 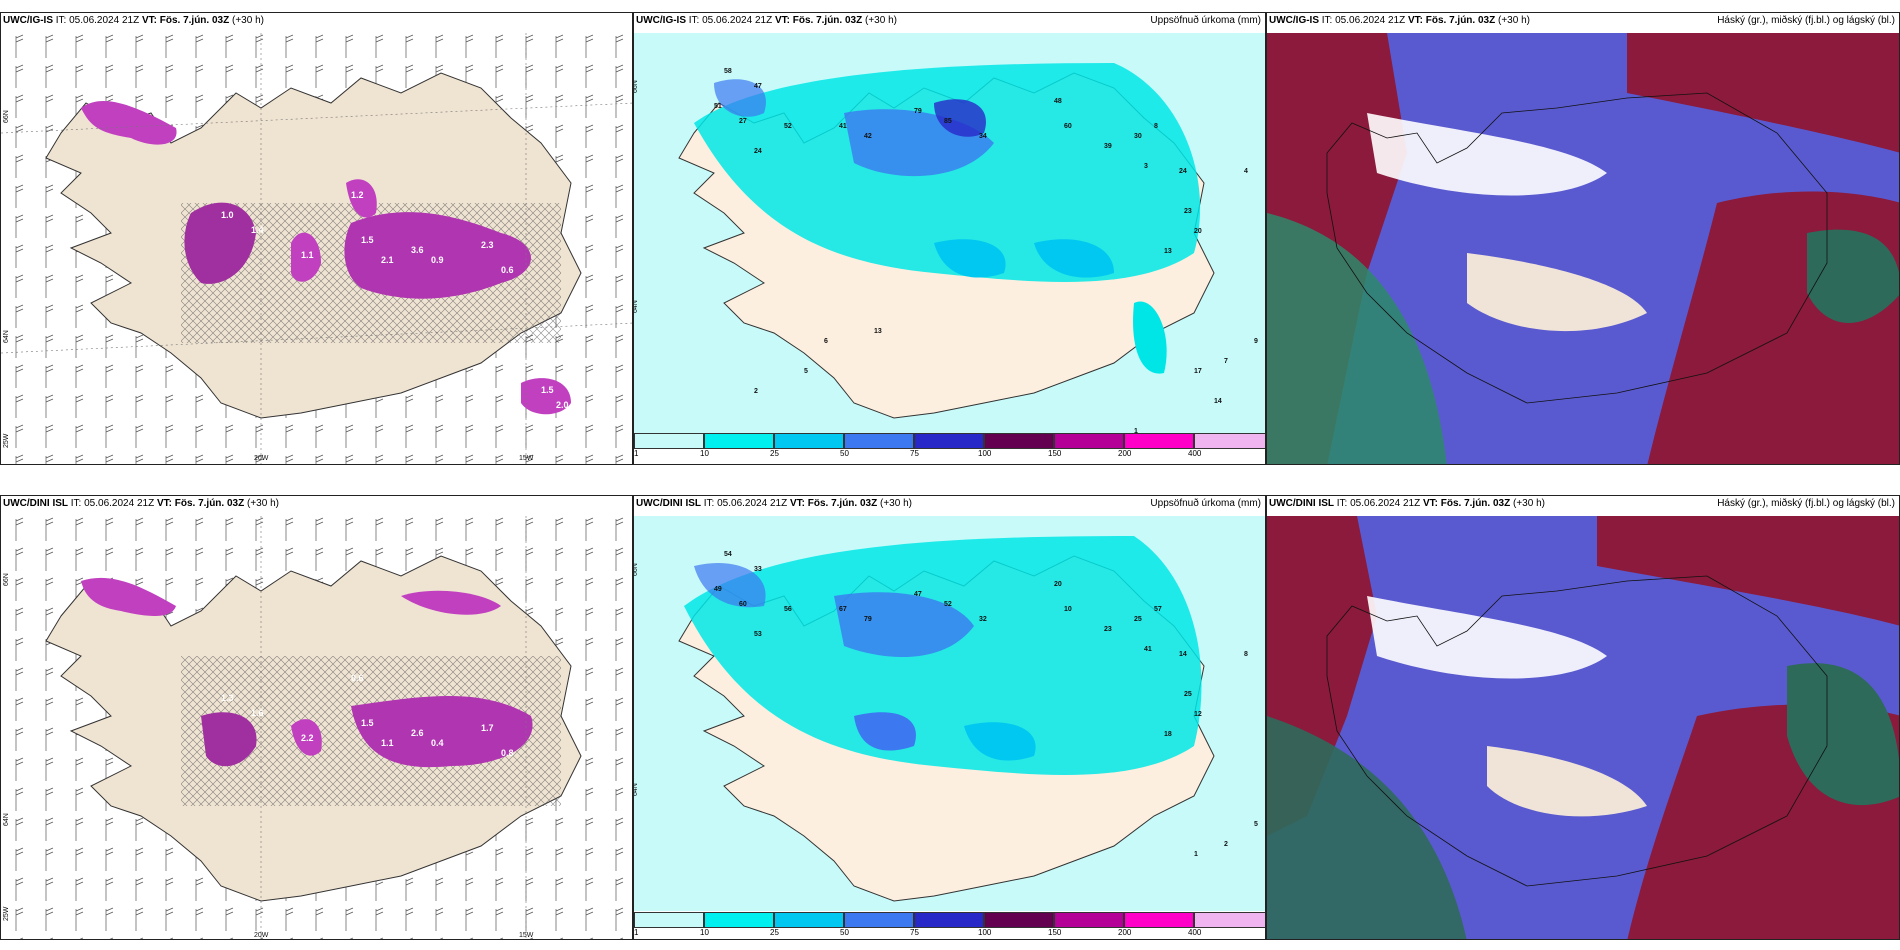 I want to click on map-value-label: 25, so click(x=1188, y=694).